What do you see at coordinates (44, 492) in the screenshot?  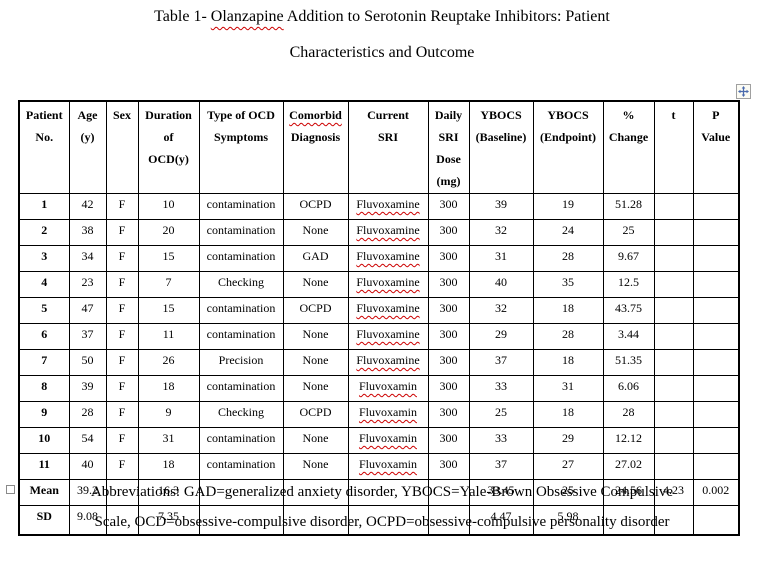 I see `table-cell: Mean` at bounding box center [44, 492].